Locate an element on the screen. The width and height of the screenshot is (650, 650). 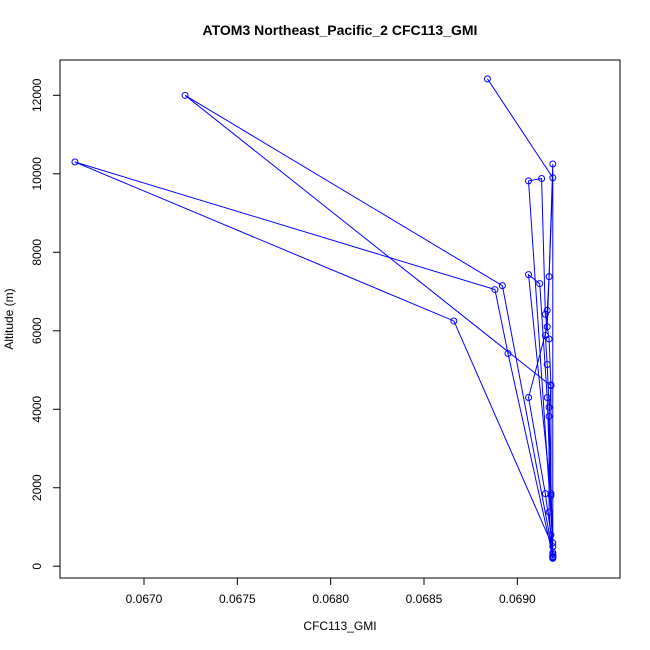
y-tick-label: 12000 is located at coordinates (37, 95).